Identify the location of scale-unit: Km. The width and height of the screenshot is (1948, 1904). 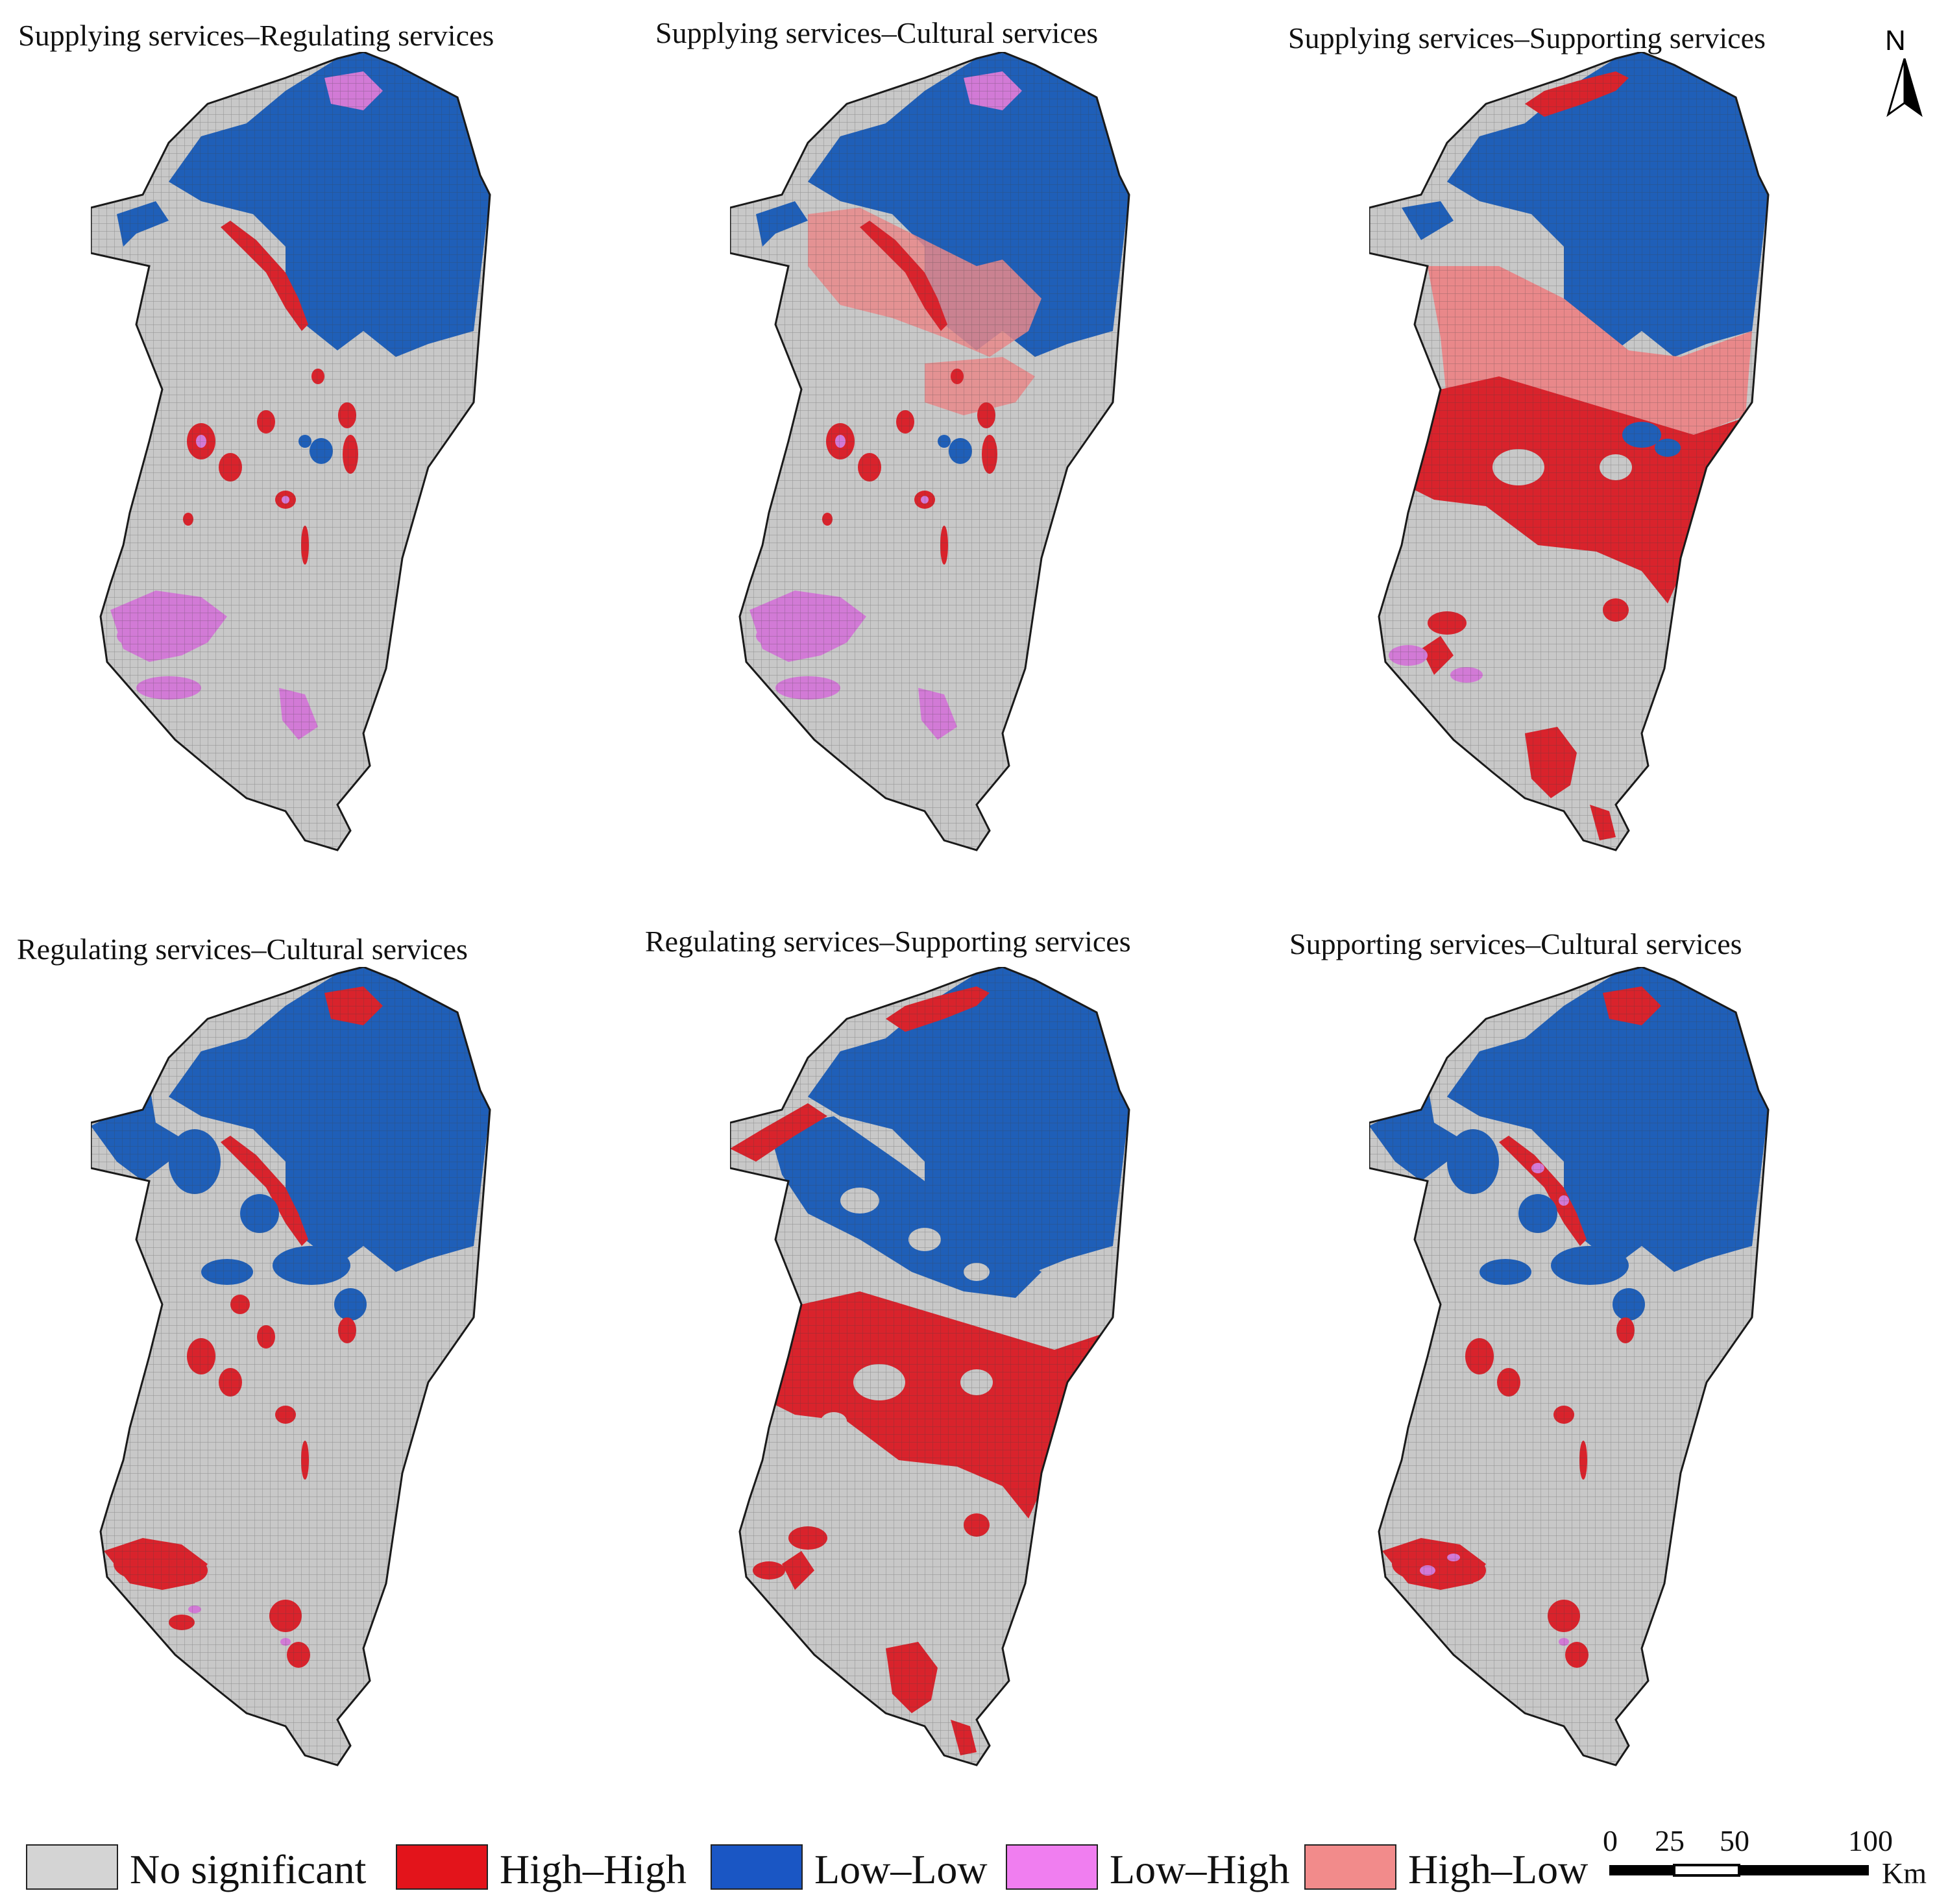
(1904, 1873).